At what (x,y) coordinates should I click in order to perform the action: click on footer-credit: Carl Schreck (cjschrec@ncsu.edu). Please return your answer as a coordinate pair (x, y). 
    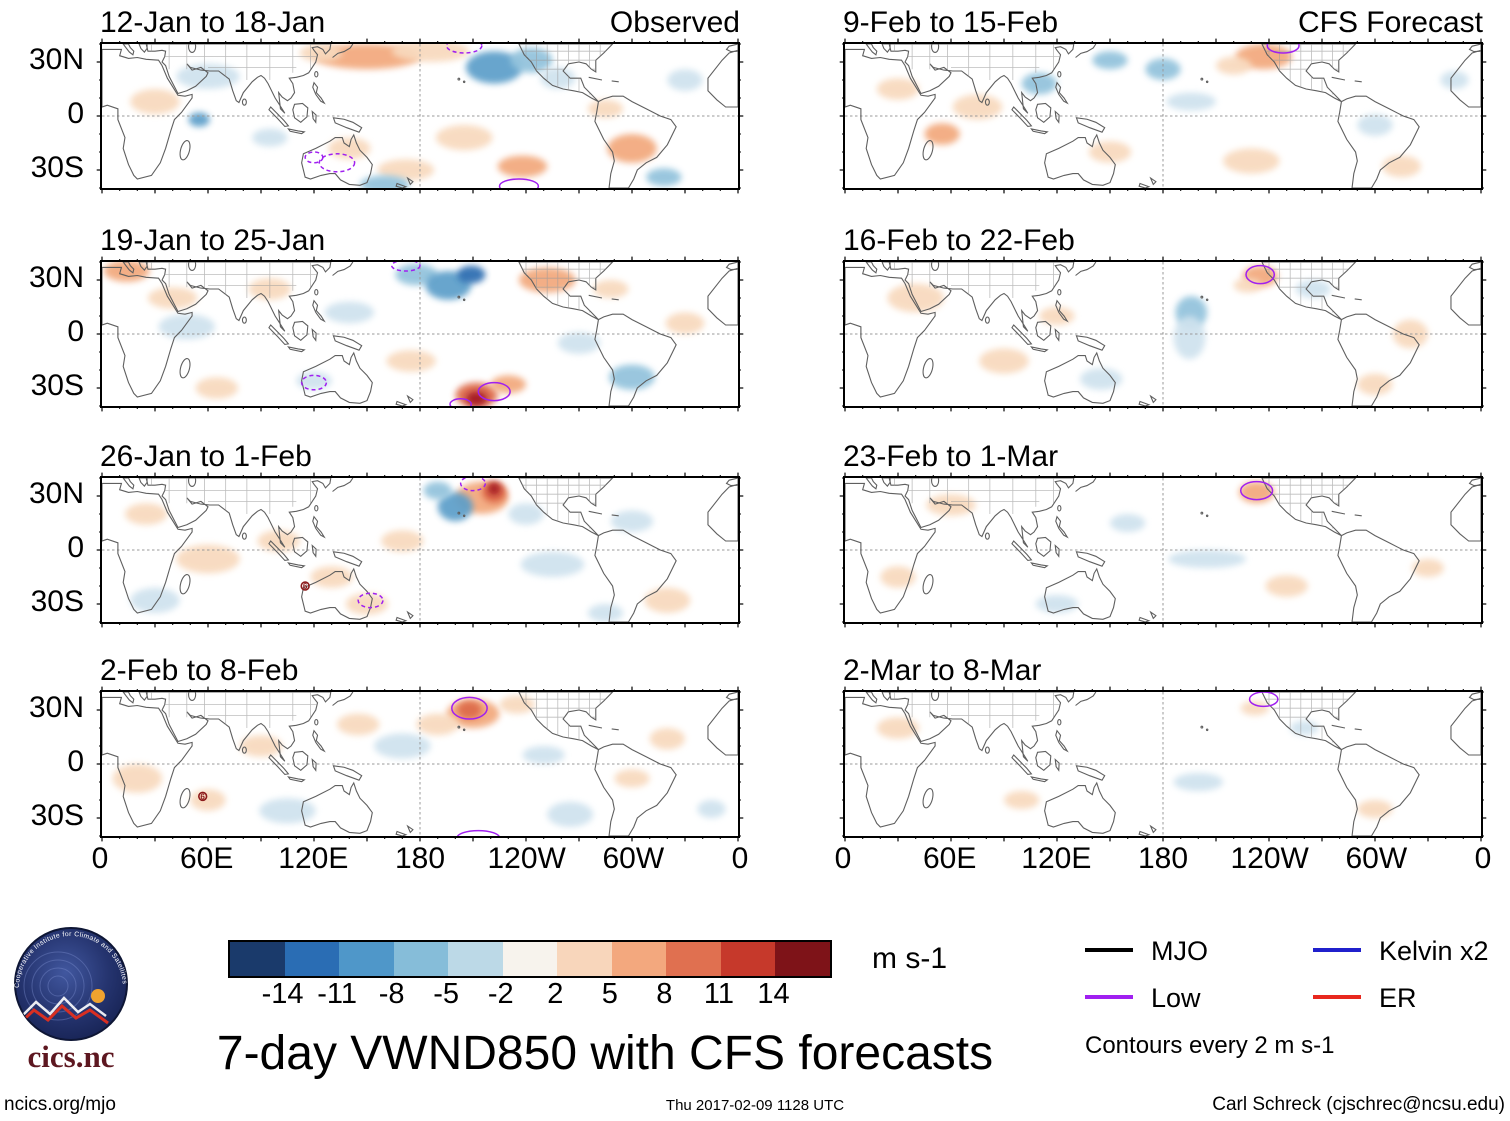
    Looking at the image, I should click on (1358, 1104).